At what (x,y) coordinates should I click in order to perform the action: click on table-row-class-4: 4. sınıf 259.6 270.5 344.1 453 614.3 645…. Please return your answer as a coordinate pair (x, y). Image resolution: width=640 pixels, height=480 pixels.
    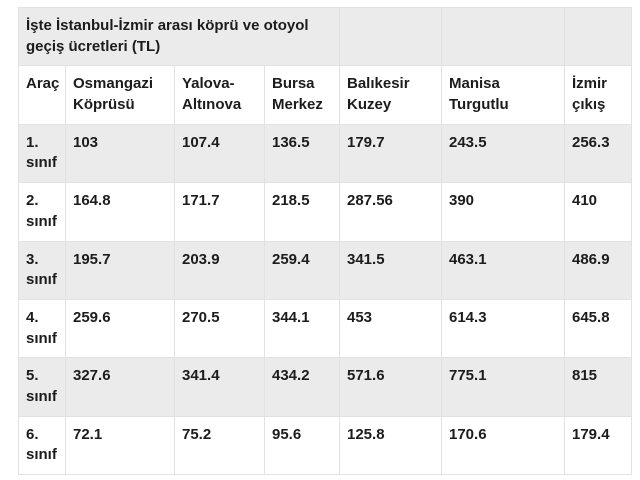
    Looking at the image, I should click on (325, 328).